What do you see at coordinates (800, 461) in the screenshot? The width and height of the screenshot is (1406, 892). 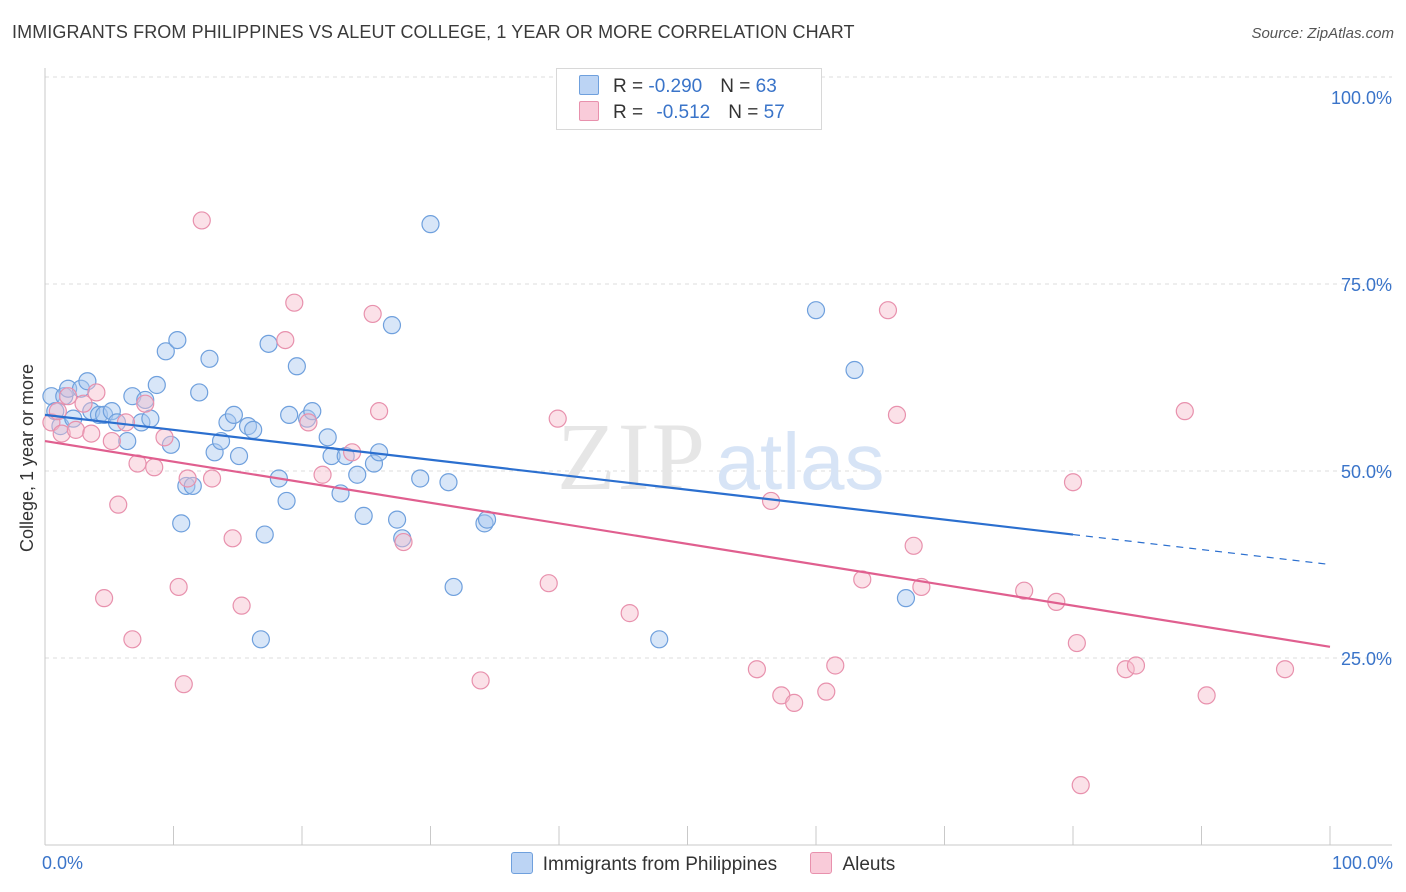 I see `watermark-atlas: atlas` at bounding box center [800, 461].